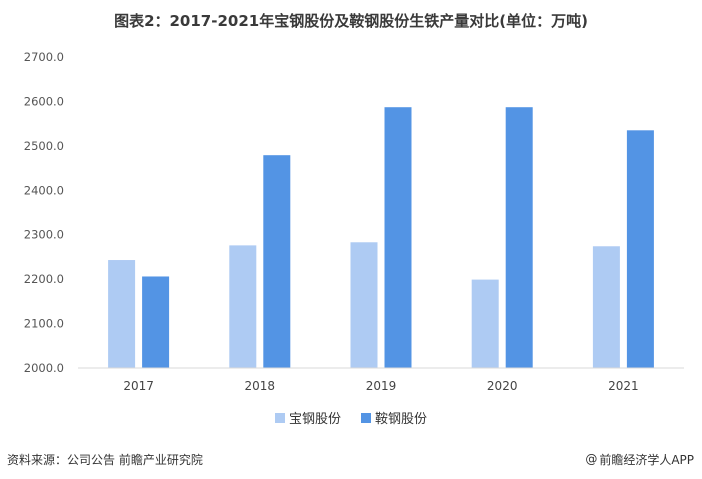 This screenshot has width=702, height=479. I want to click on bar-series-2-2021, so click(640, 249).